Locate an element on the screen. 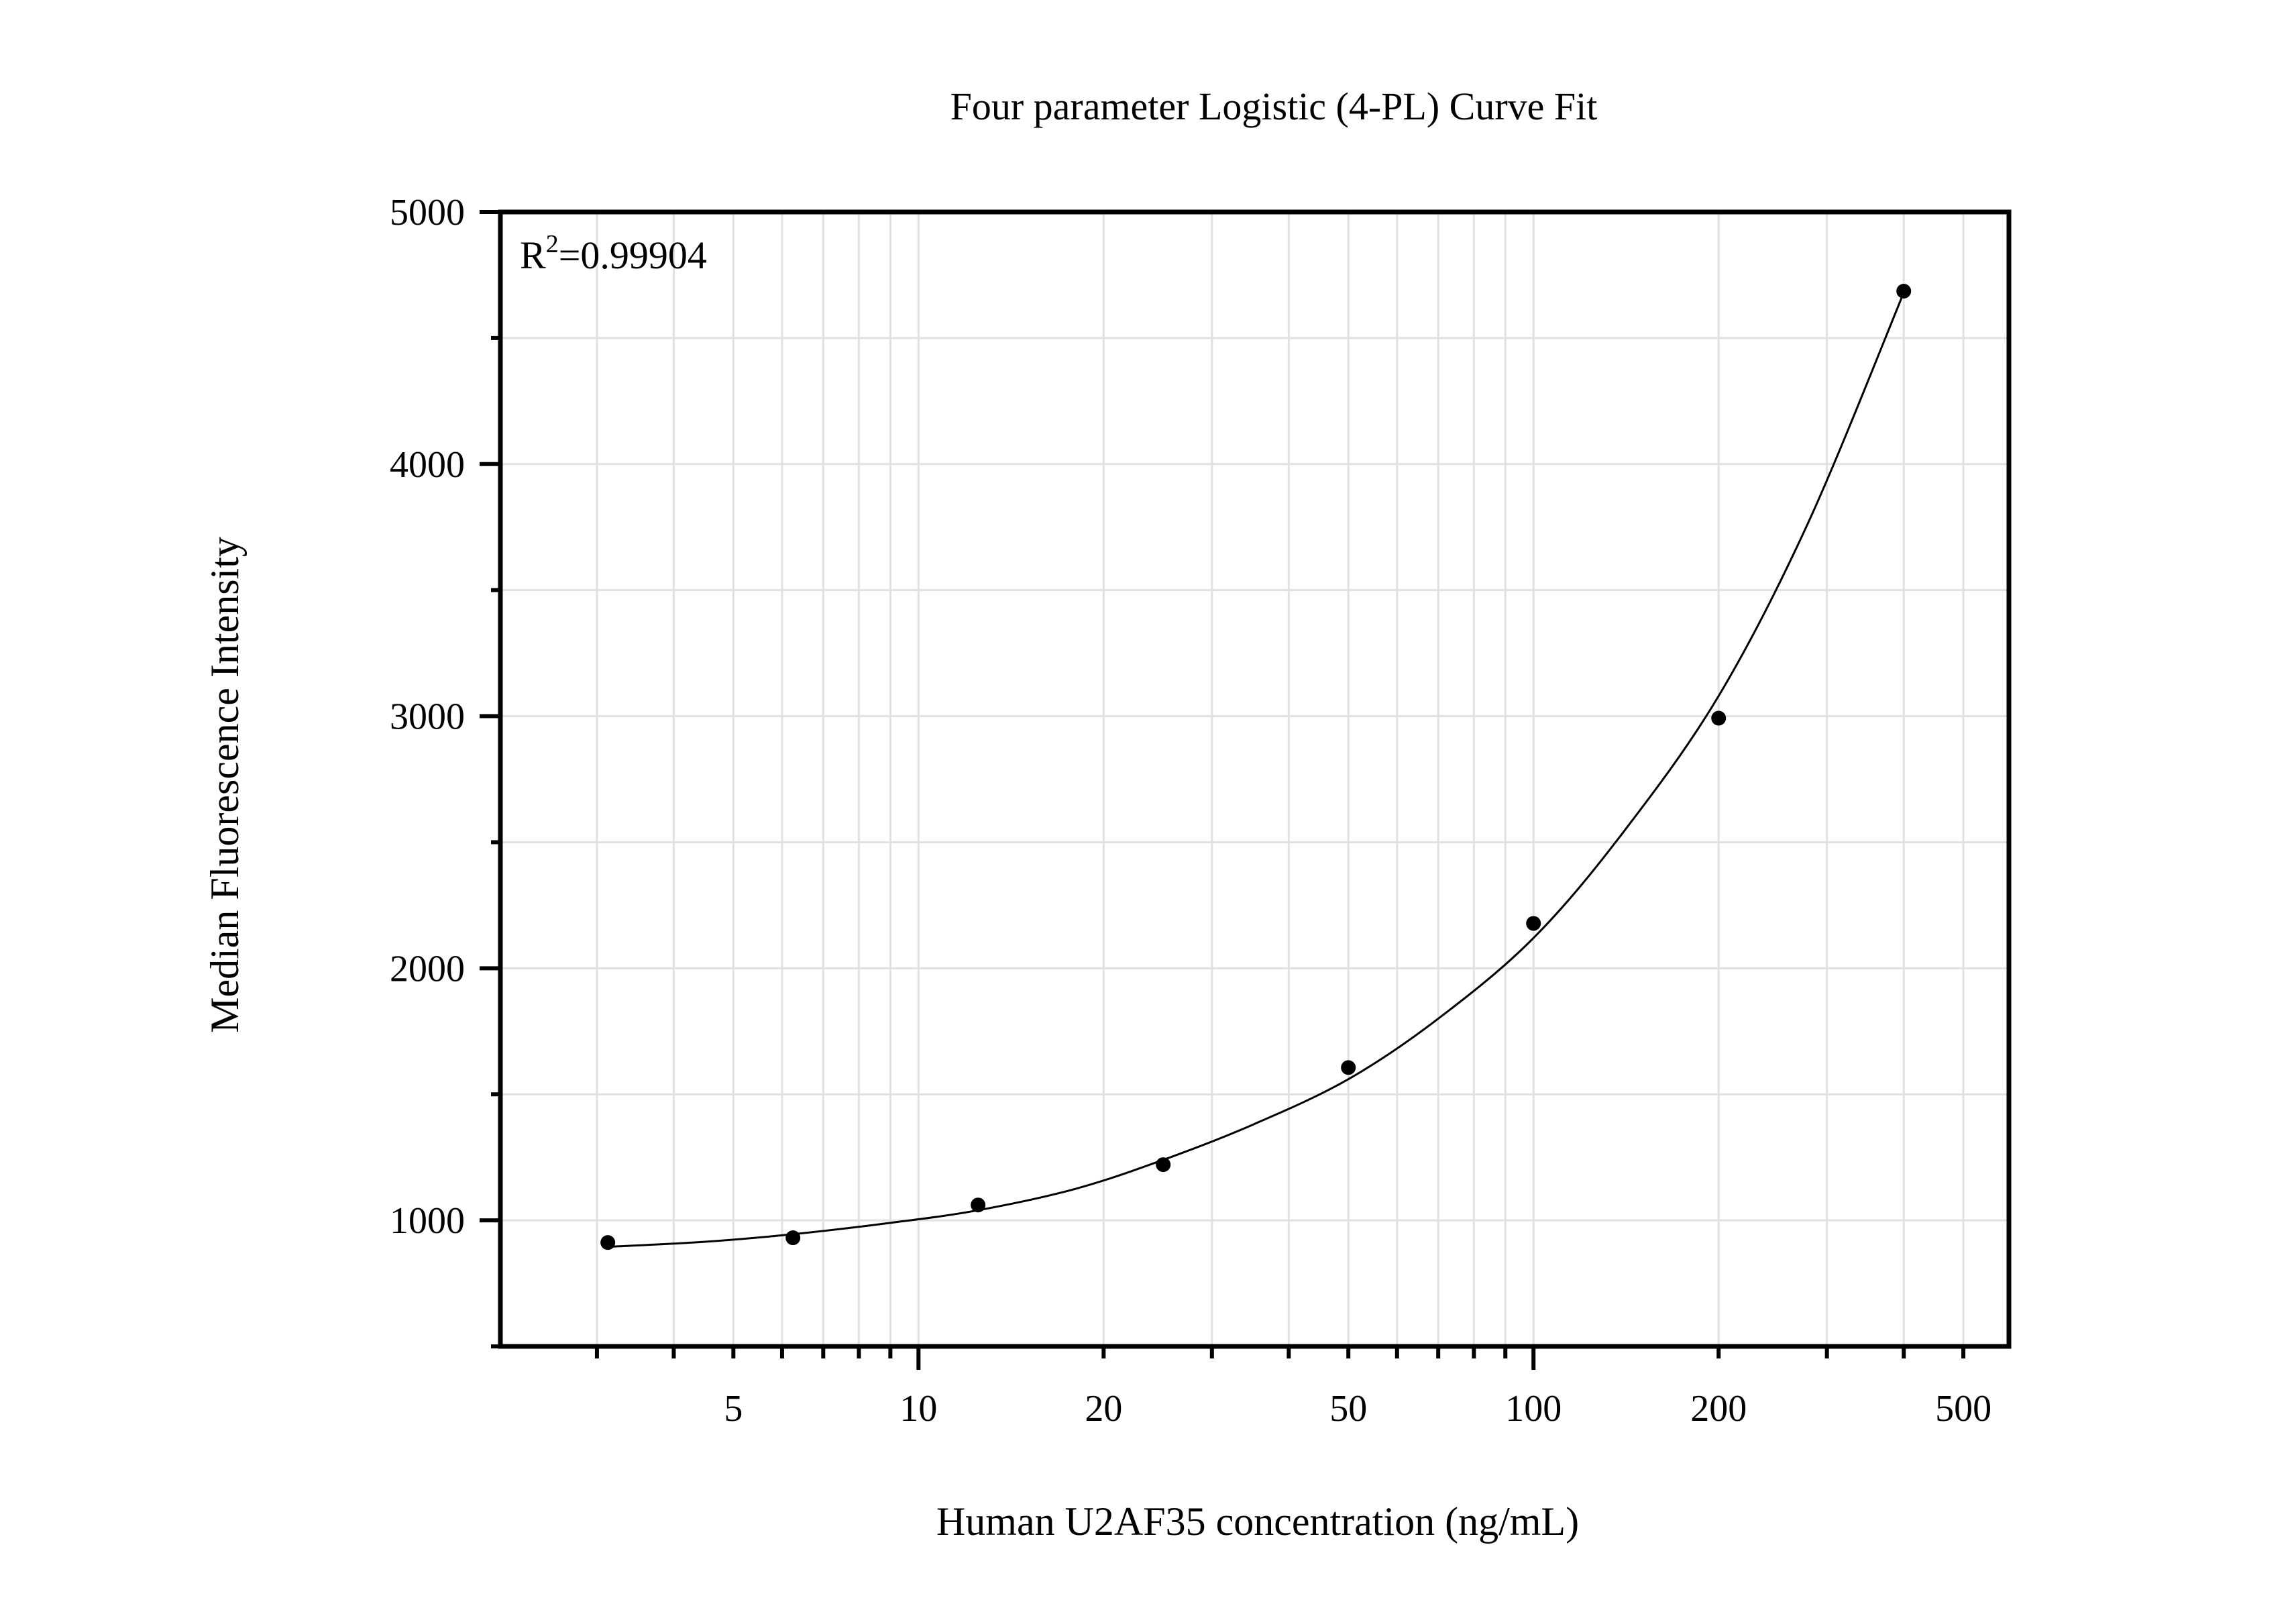 The width and height of the screenshot is (2296, 1604). y-axis: 1000 2000 3000 4000 5000 is located at coordinates (445, 770).